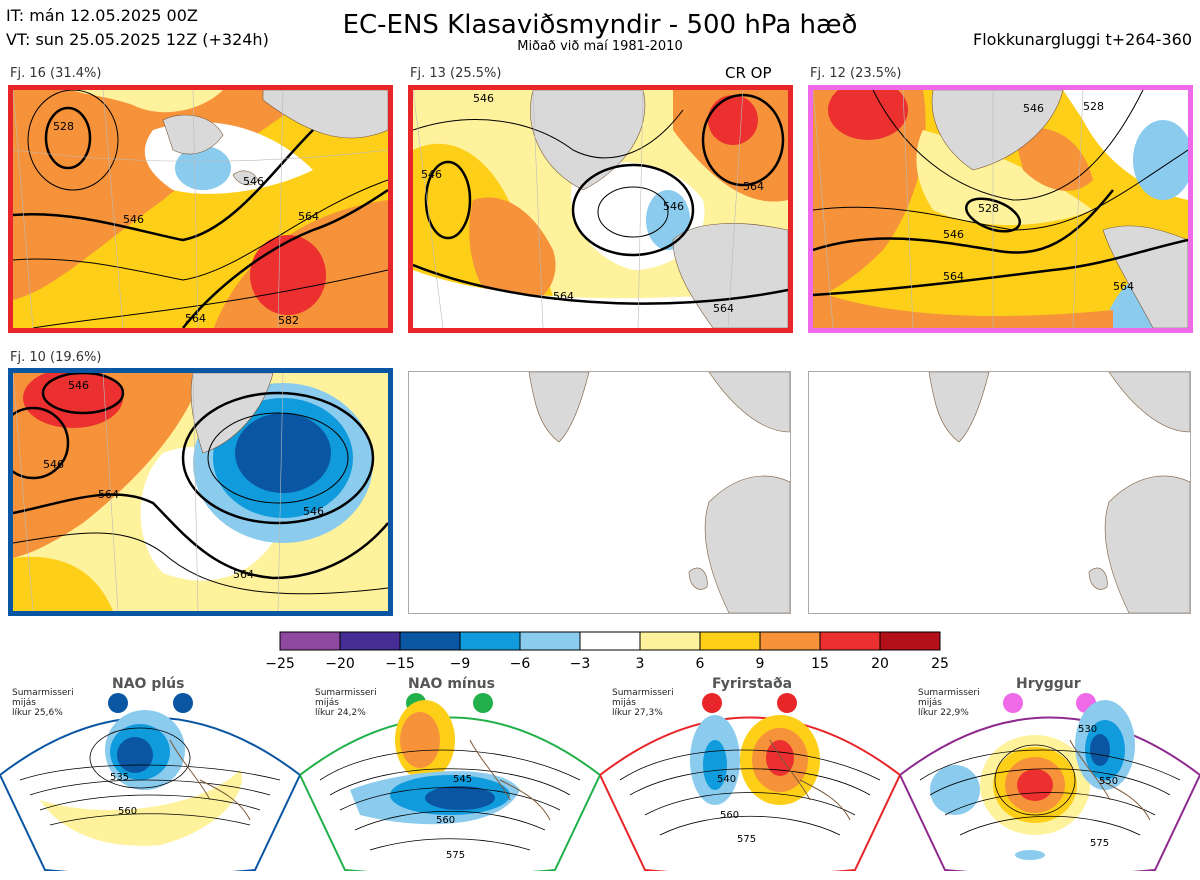 Image resolution: width=1200 pixels, height=880 pixels. What do you see at coordinates (1147, 544) in the screenshot?
I see `land-scandinavia` at bounding box center [1147, 544].